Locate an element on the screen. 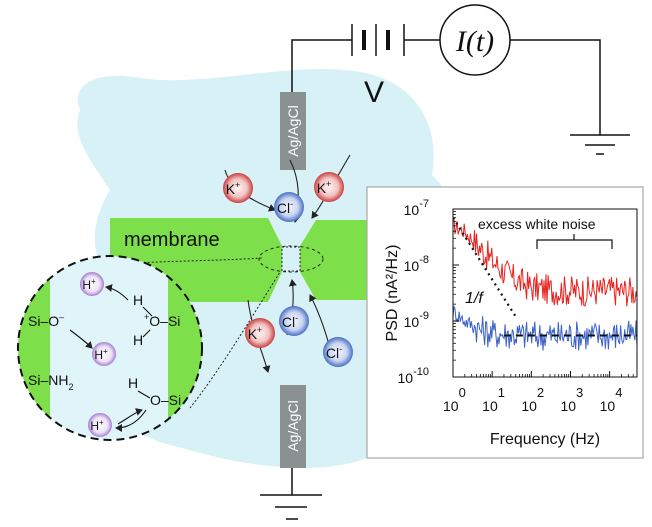 This screenshot has width=652, height=527. si-nh2-label: Si–NH2 is located at coordinates (50, 382).